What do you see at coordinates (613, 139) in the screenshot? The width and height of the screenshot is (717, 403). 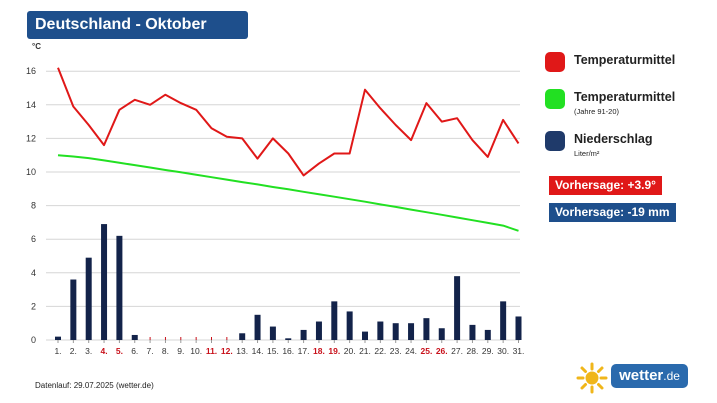 I see `legend-label: Niederschlag` at bounding box center [613, 139].